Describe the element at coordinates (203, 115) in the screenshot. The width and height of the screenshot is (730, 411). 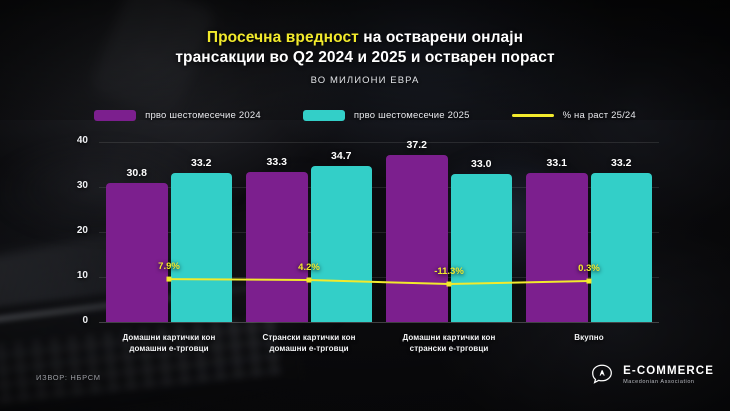
I see `legend-label-2024: прво шестомесечие 2024` at that location.